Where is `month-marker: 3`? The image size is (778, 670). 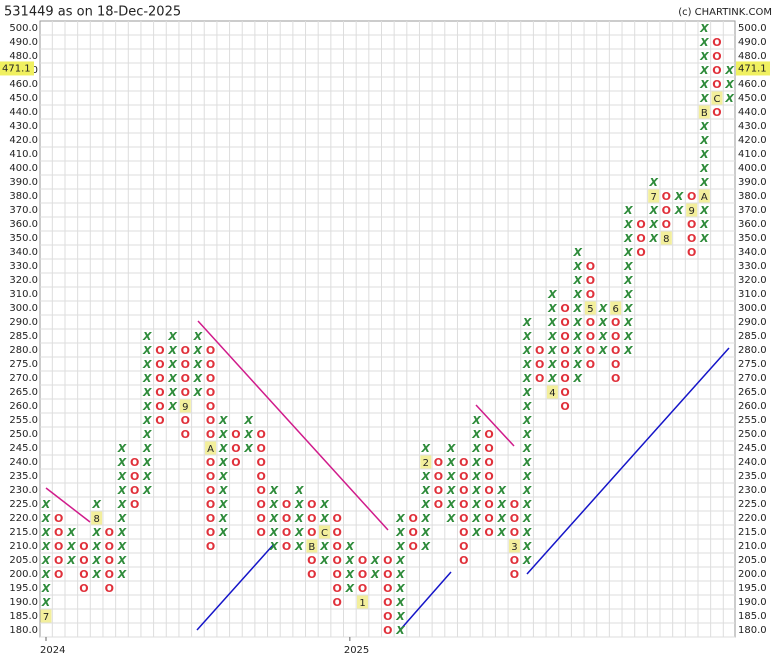 month-marker: 3 is located at coordinates (514, 547).